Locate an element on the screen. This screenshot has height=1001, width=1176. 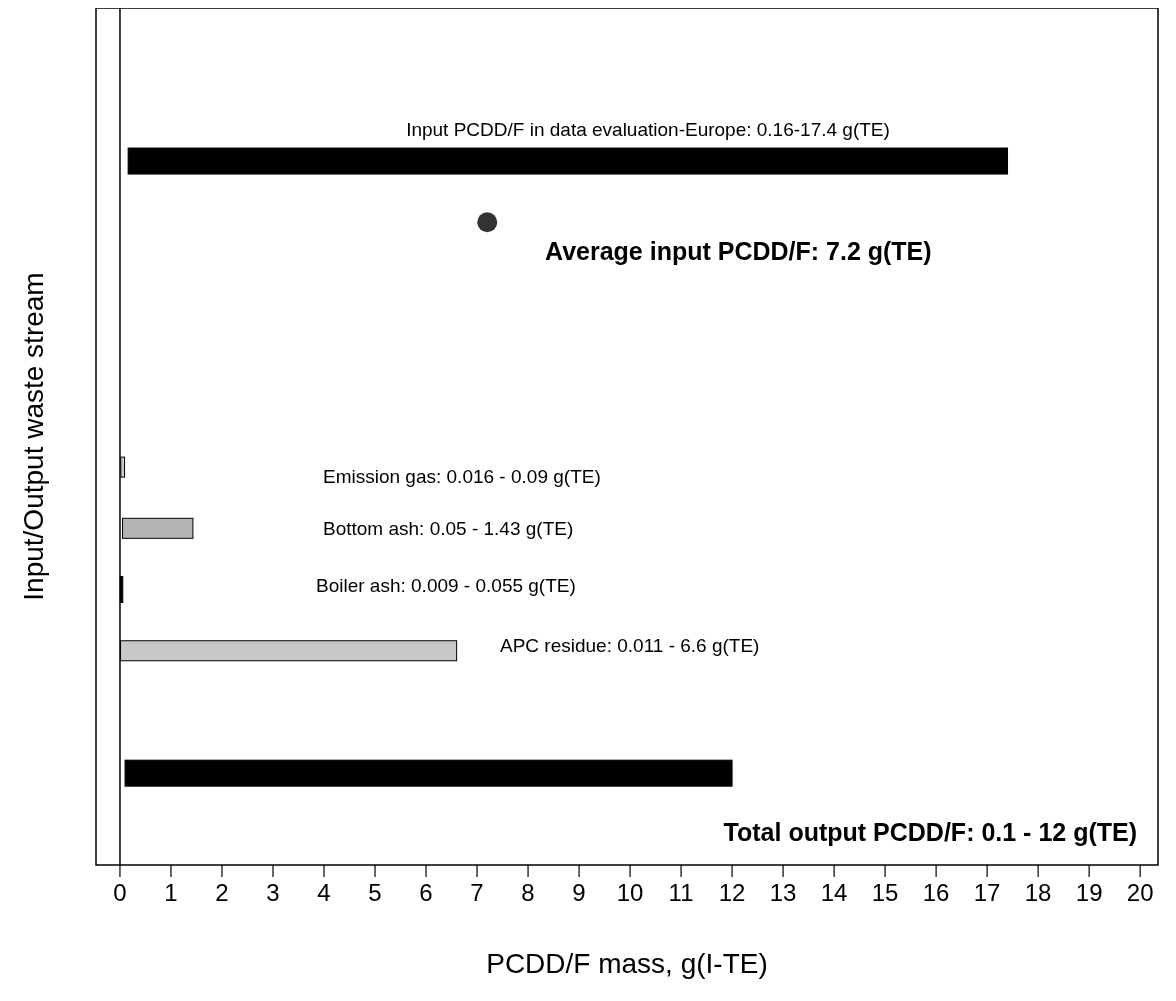
x-tick-label: 6 is located at coordinates (426, 892).